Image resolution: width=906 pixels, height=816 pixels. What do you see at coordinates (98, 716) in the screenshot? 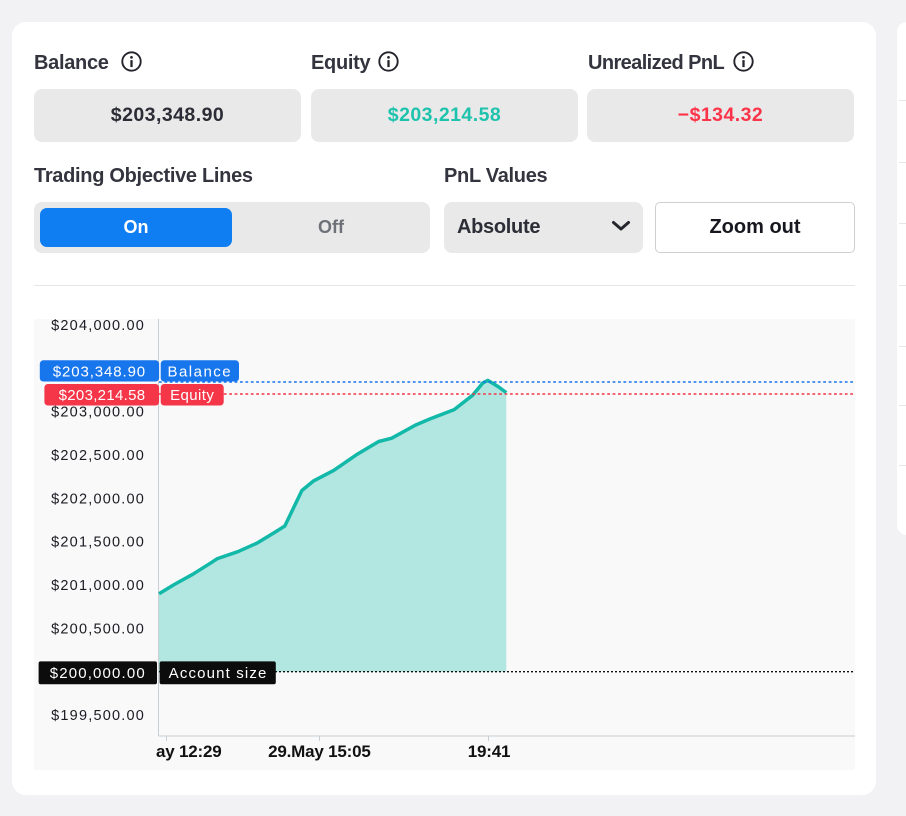
I see `svg-text: $199,500.00` at bounding box center [98, 716].